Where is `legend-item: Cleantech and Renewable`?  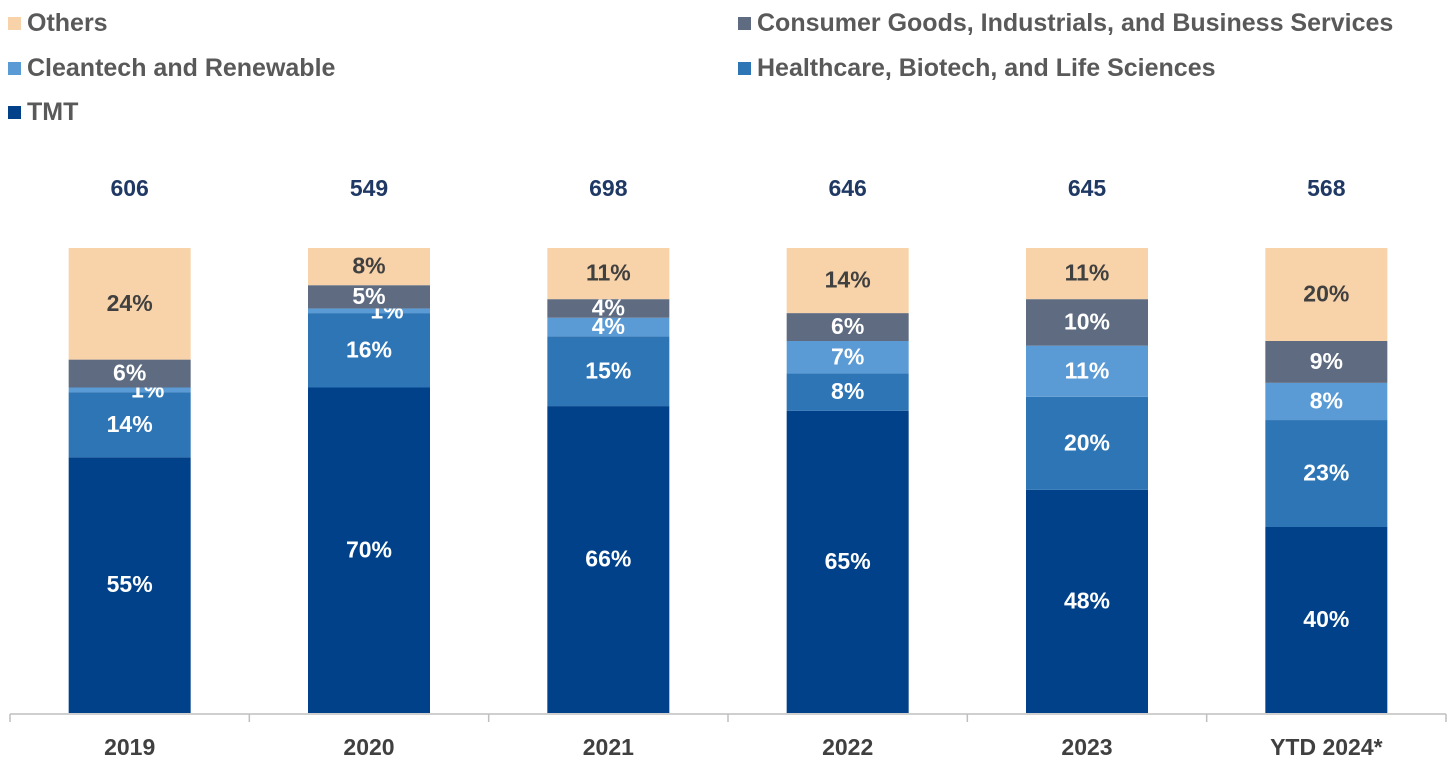
legend-item: Cleantech and Renewable is located at coordinates (171, 68).